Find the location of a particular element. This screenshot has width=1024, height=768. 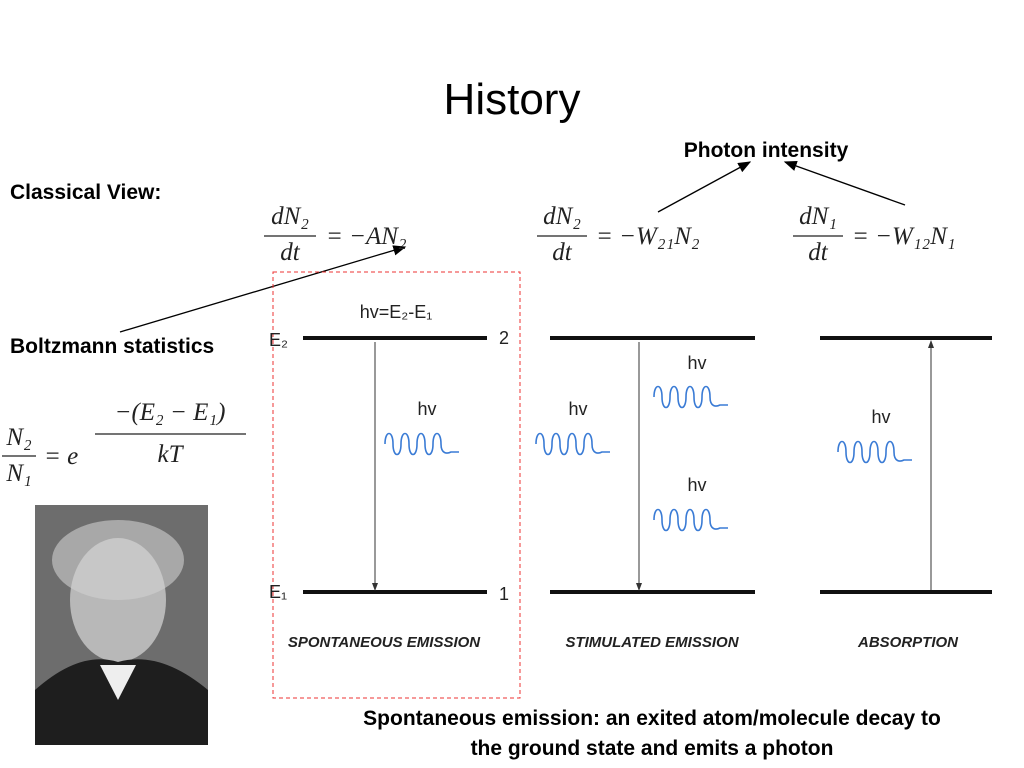

annotation: Photon intensity is located at coordinates (766, 150).